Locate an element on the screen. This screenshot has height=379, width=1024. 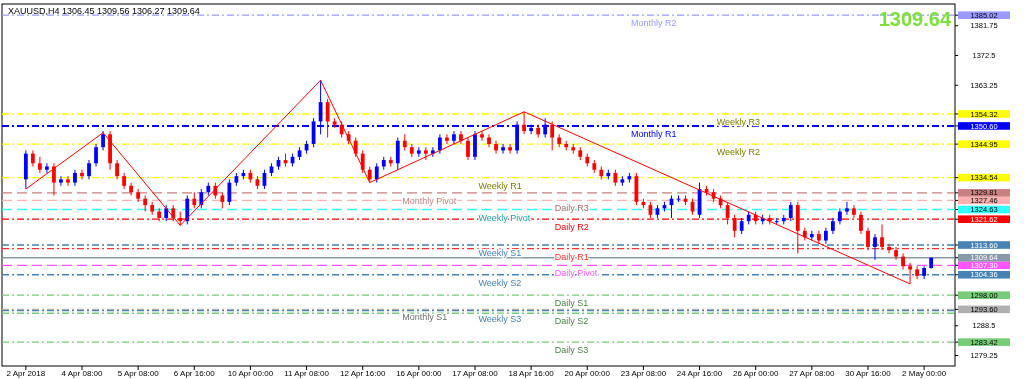
x-tick-label: 16 Apr 00:00 is located at coordinates (419, 373).